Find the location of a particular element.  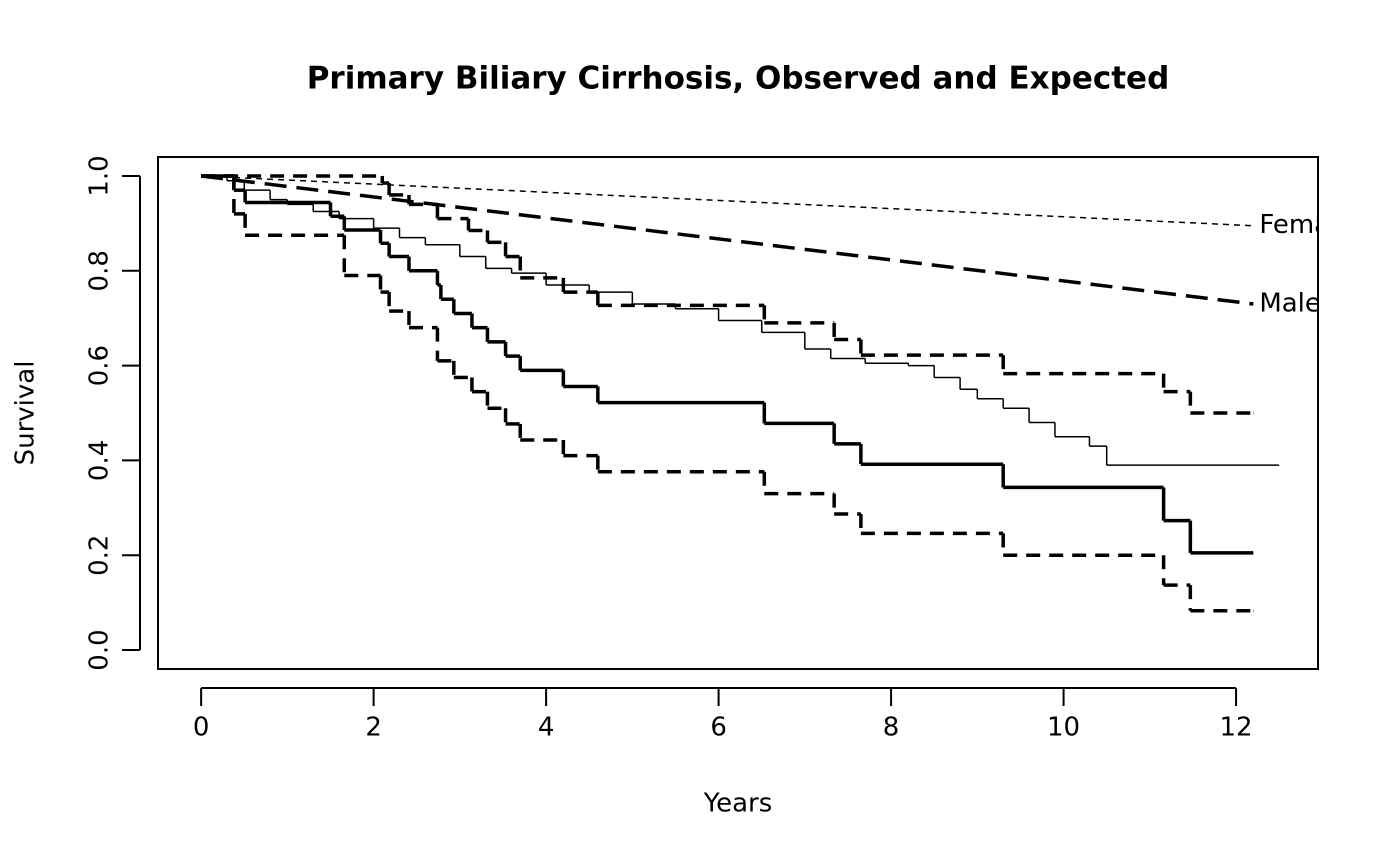

x-tick-label: 12 is located at coordinates (1236, 728).